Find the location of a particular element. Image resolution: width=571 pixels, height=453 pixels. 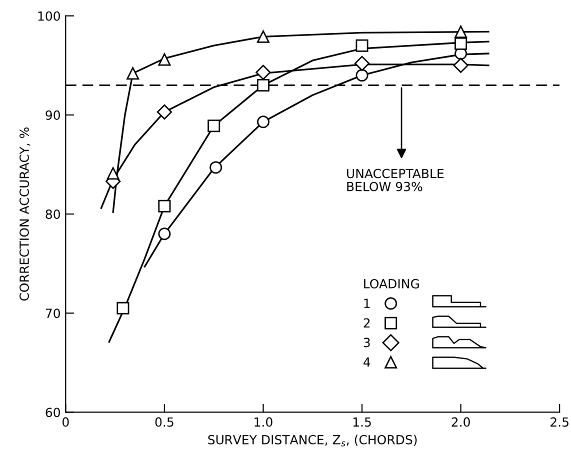

x-tick-label: 0 is located at coordinates (65, 422).